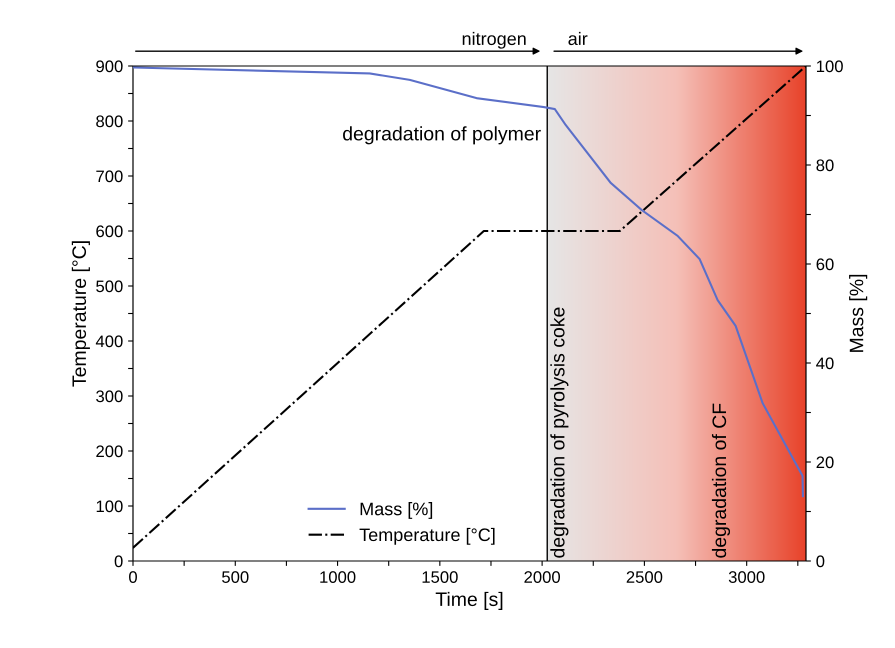 The width and height of the screenshot is (895, 648). What do you see at coordinates (825, 165) in the screenshot?
I see `y2-tick-label: 80` at bounding box center [825, 165].